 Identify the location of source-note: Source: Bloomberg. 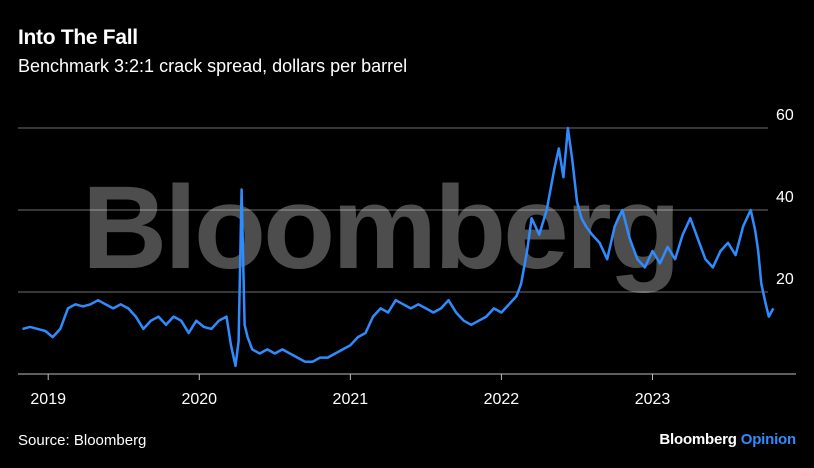
(82, 440).